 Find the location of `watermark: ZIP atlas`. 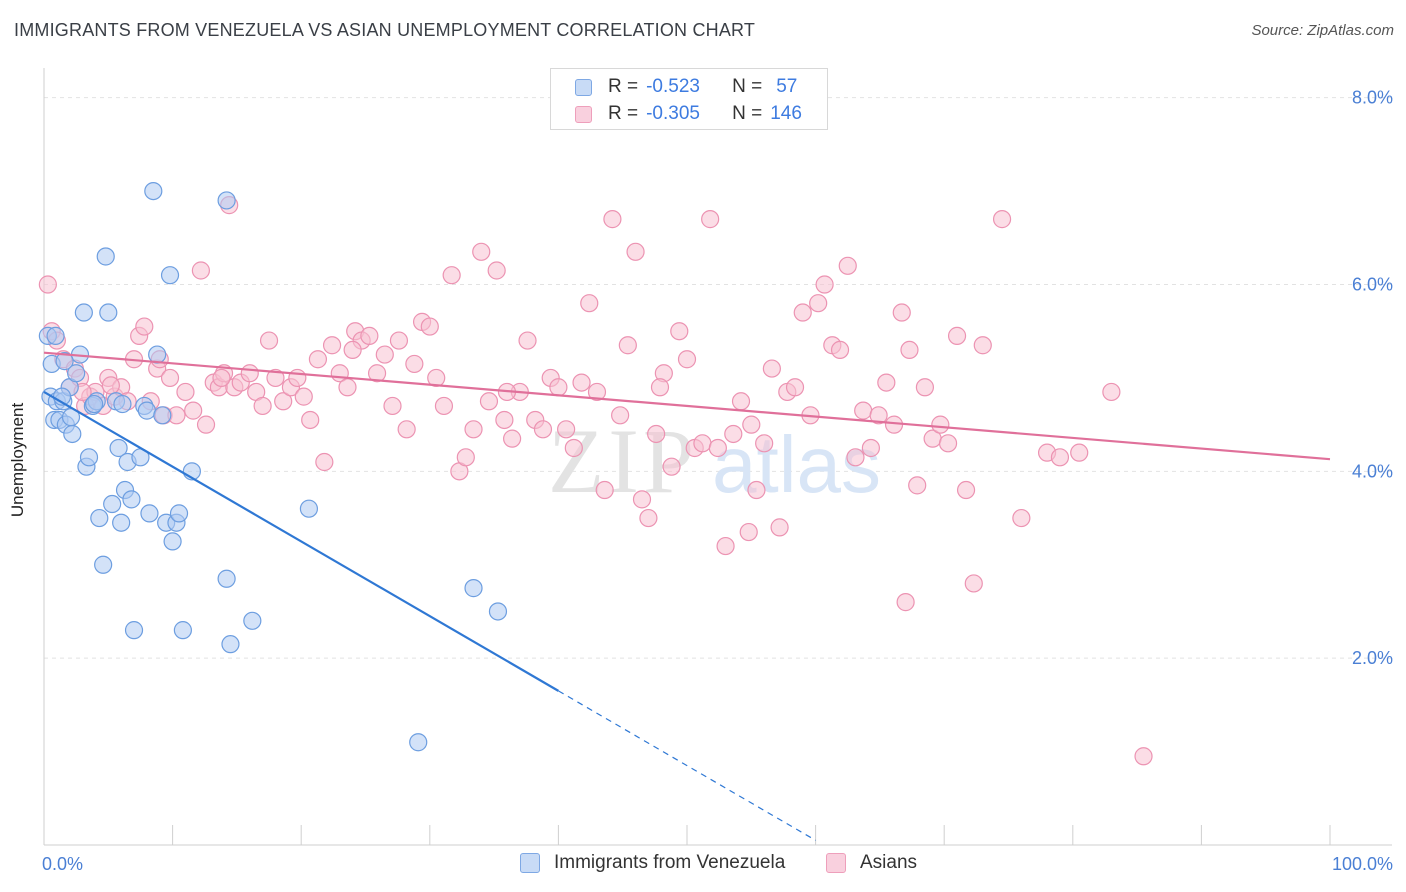

watermark: ZIP atlas is located at coordinates (714, 461).